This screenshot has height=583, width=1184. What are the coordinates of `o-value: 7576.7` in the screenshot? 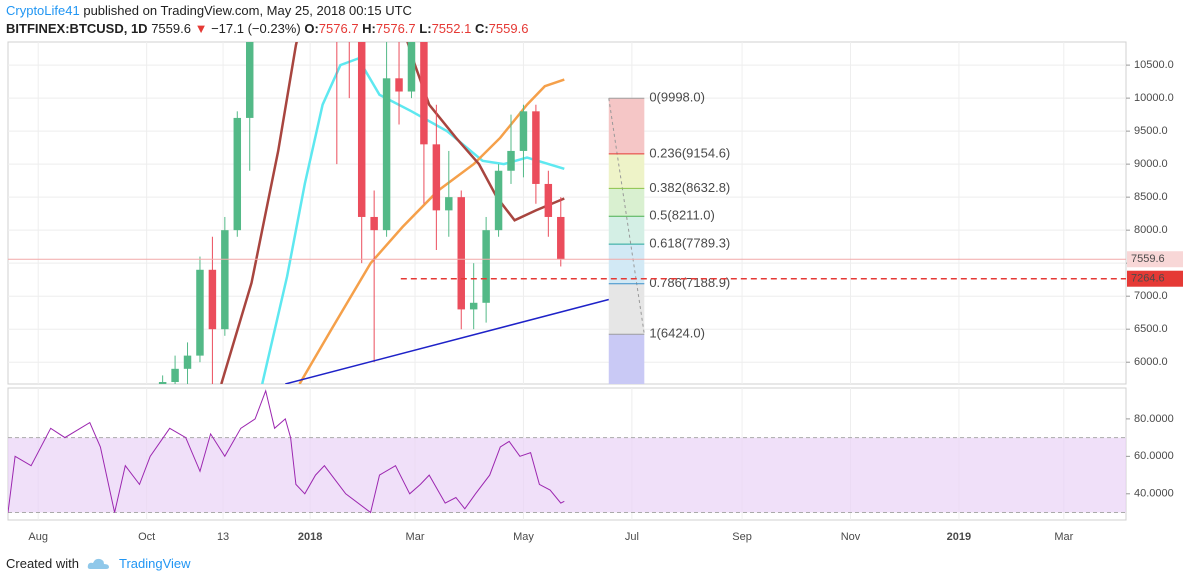 It's located at (338, 28).